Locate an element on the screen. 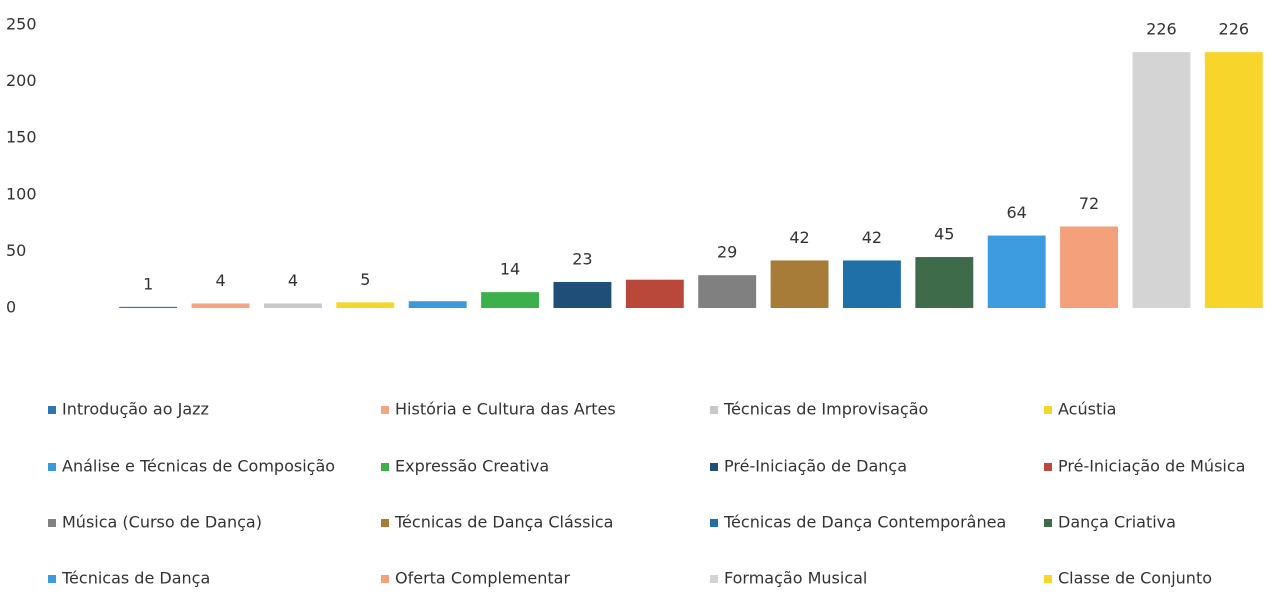 This screenshot has height=593, width=1270. legend-label: Técnicas de Dança Clássica is located at coordinates (503, 522).